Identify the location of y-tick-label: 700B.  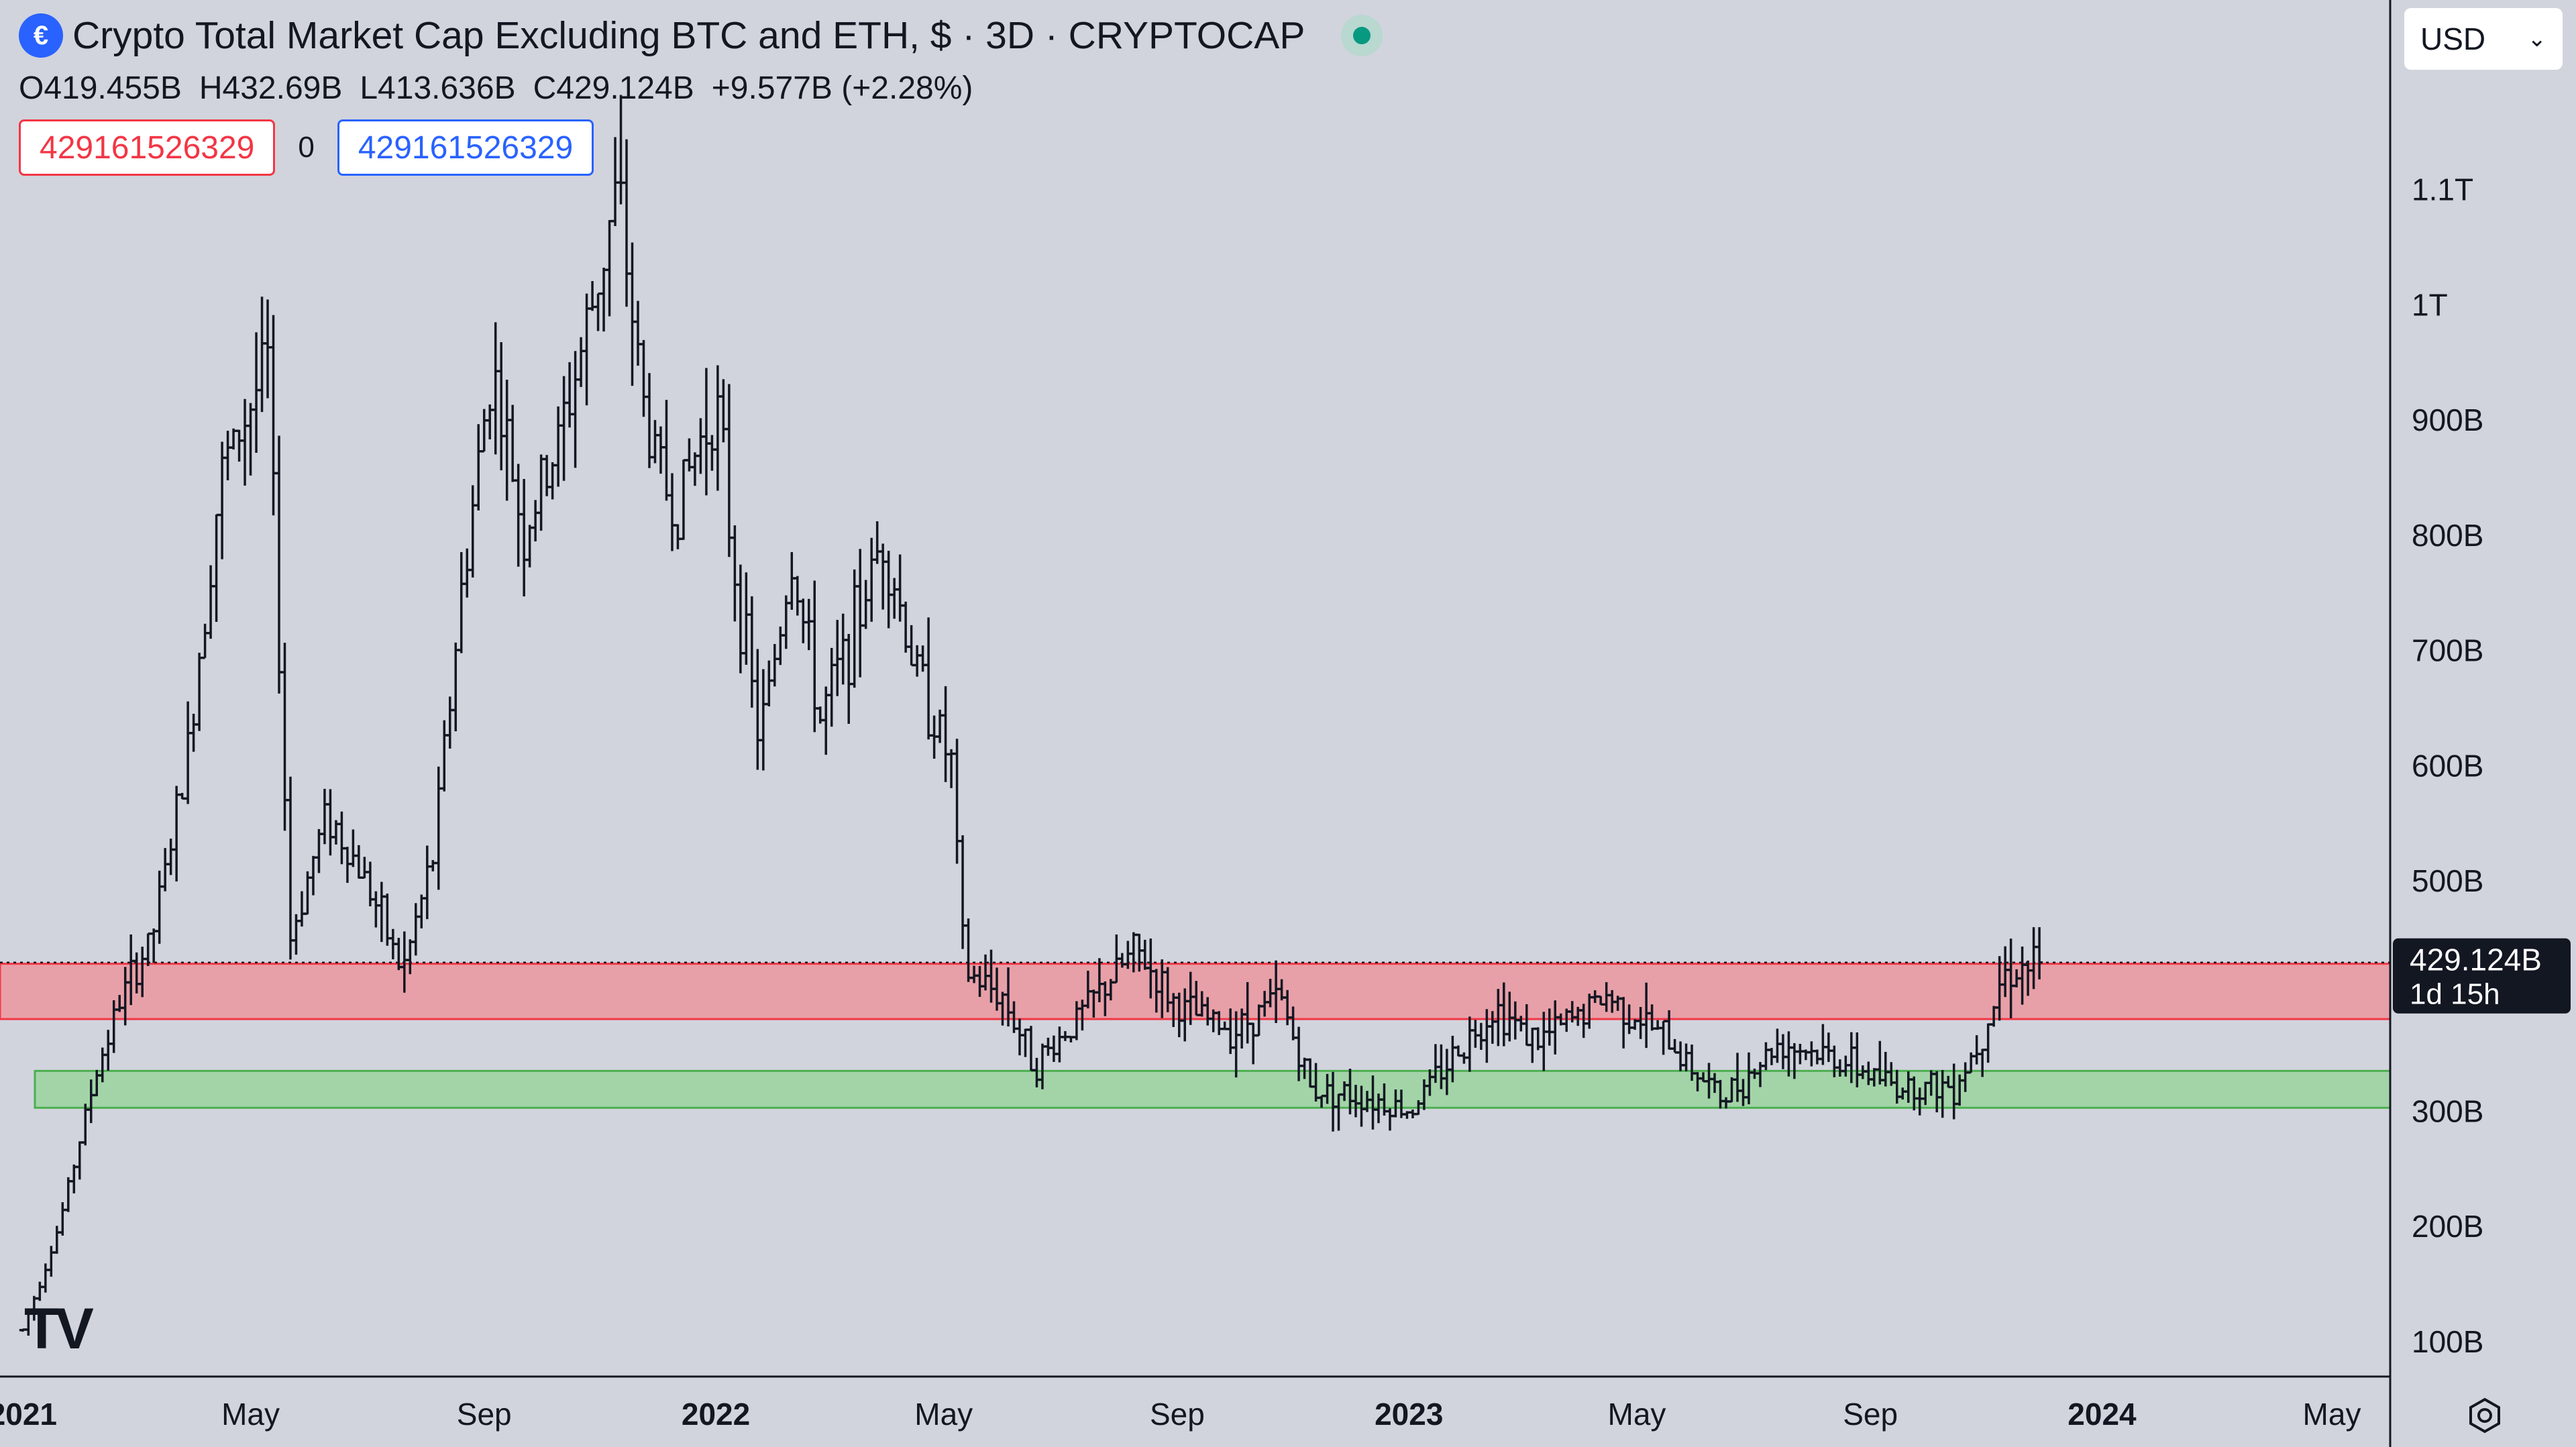
(2447, 651).